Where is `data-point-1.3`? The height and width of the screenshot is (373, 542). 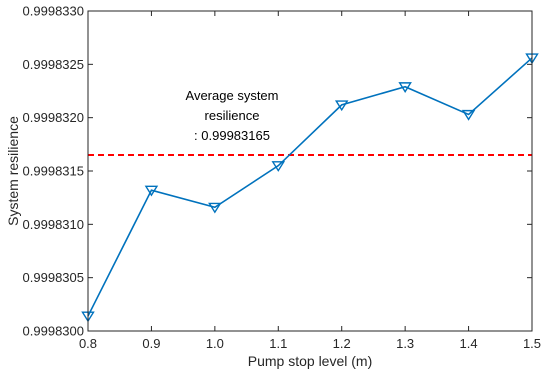
data-point-1.3 is located at coordinates (405, 88).